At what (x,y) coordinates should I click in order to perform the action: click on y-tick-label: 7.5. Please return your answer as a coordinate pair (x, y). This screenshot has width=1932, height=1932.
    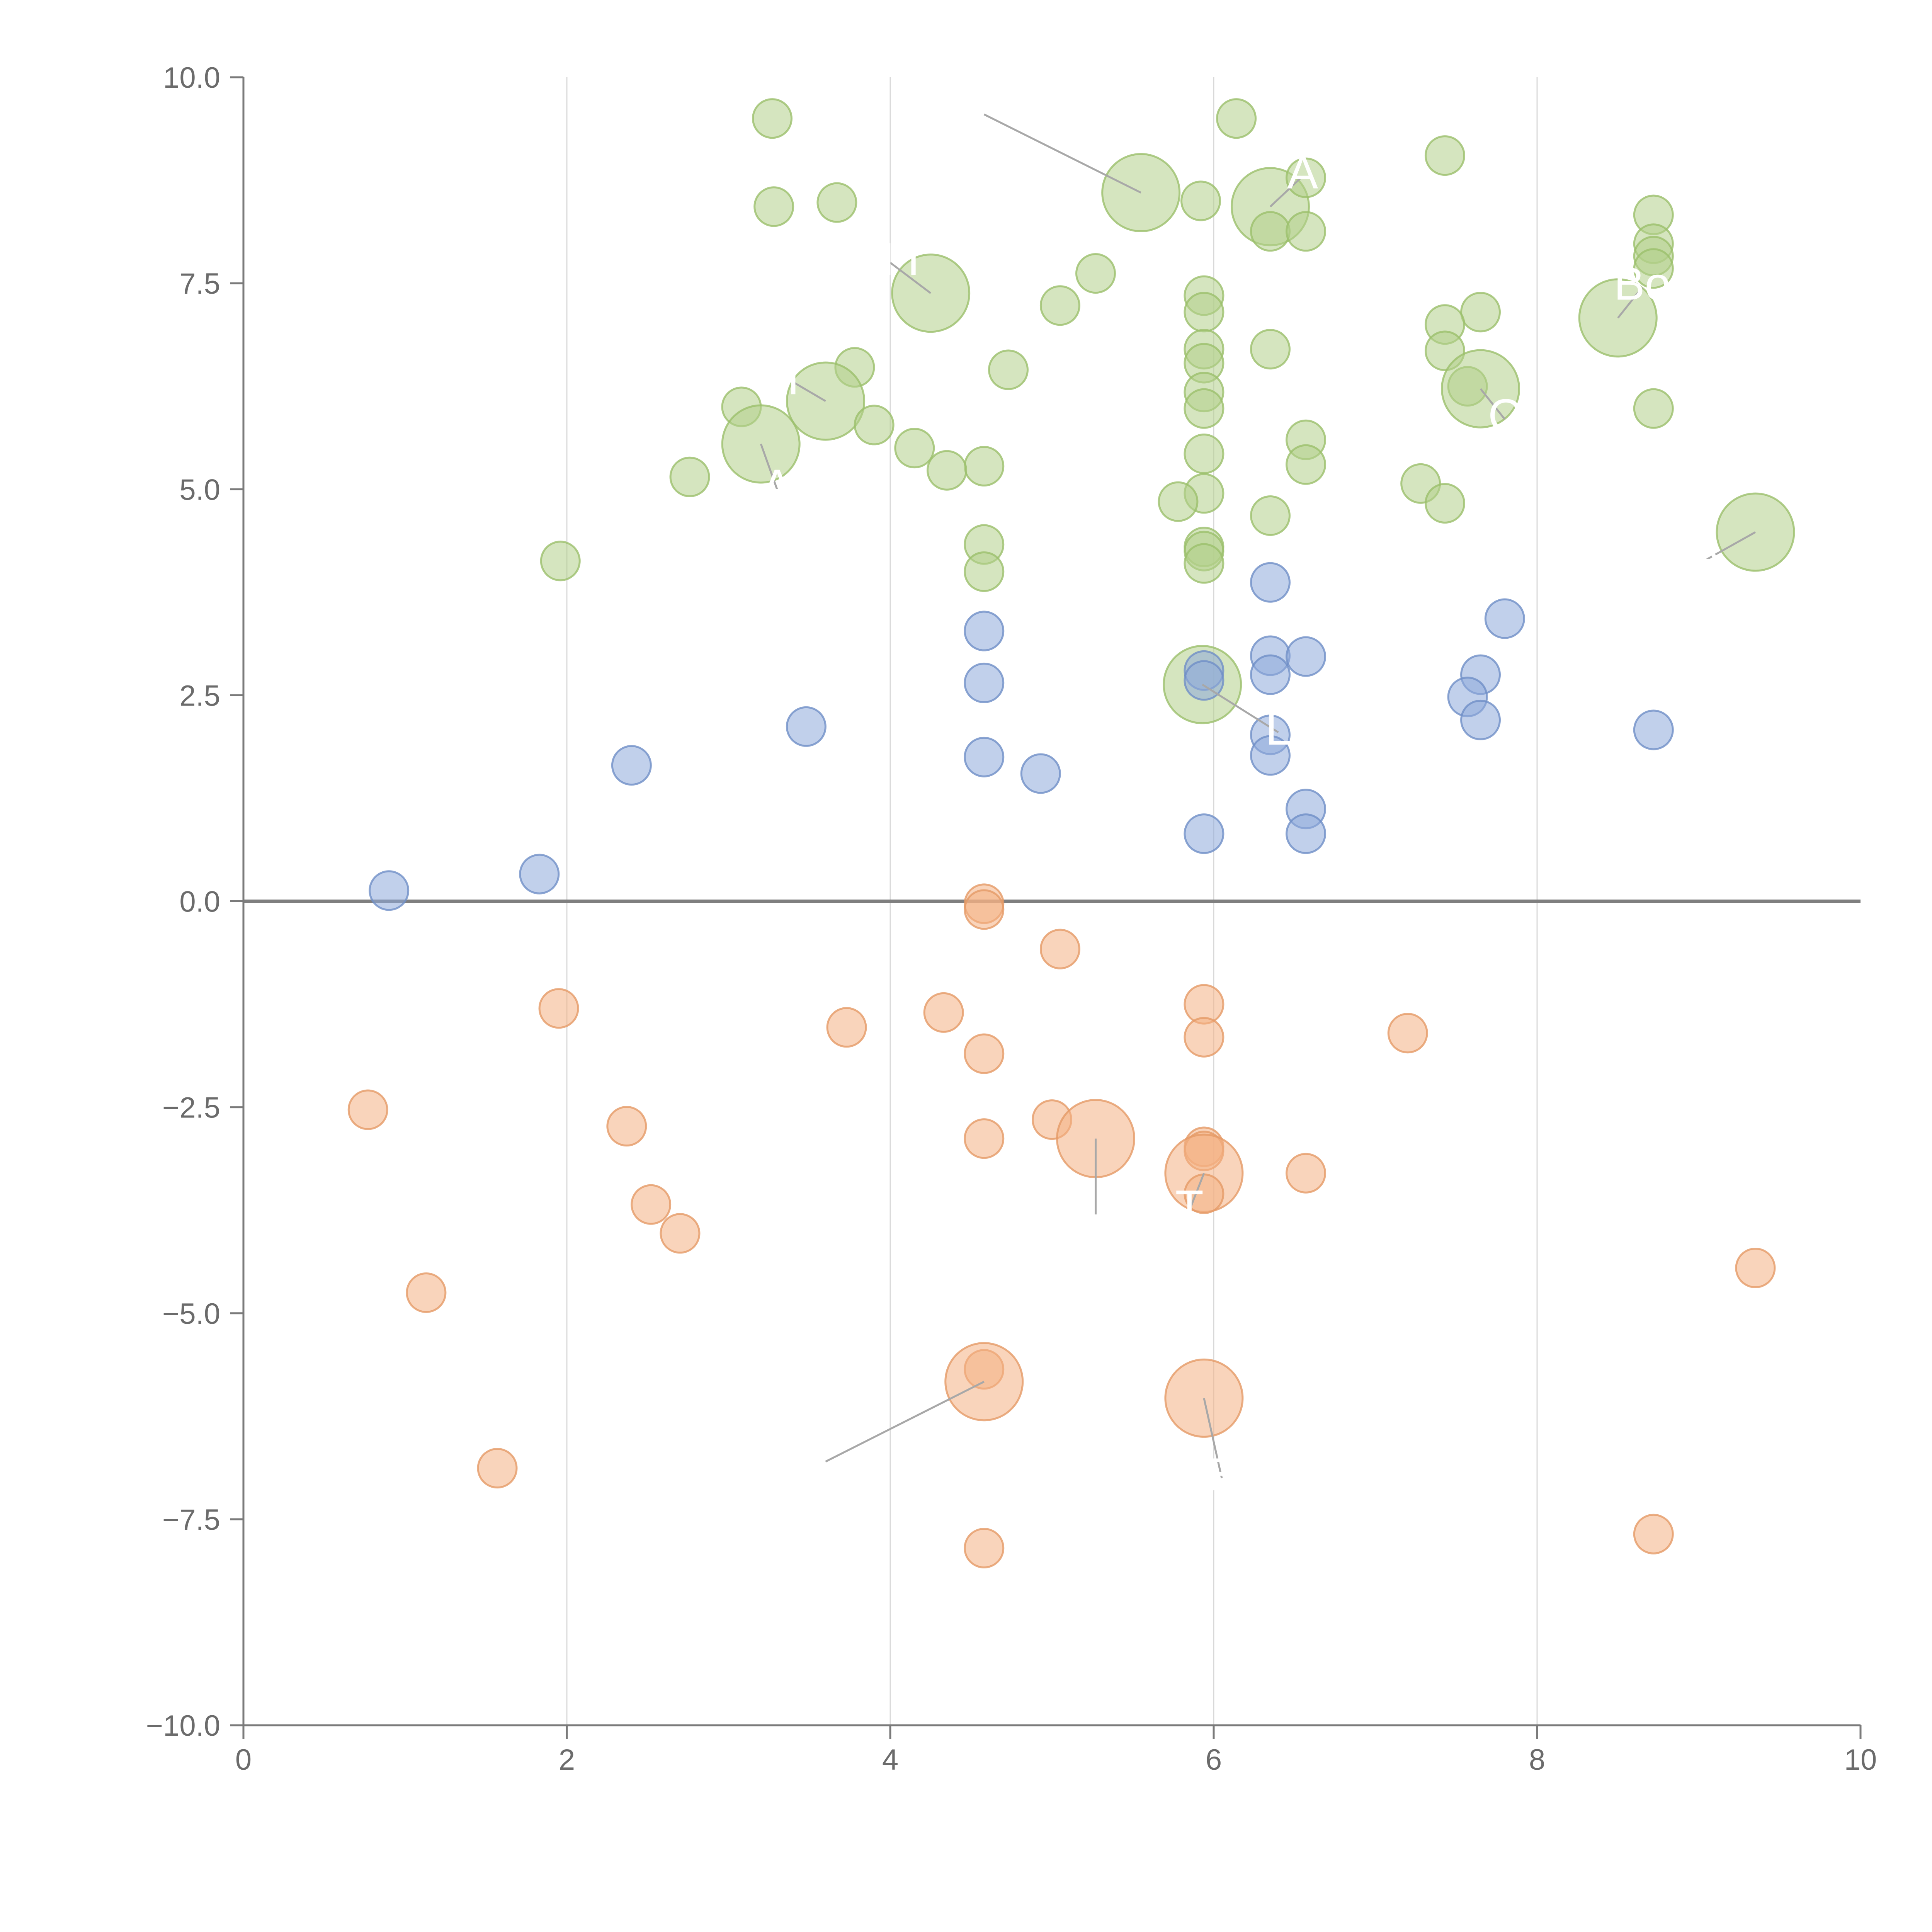
    Looking at the image, I should click on (200, 284).